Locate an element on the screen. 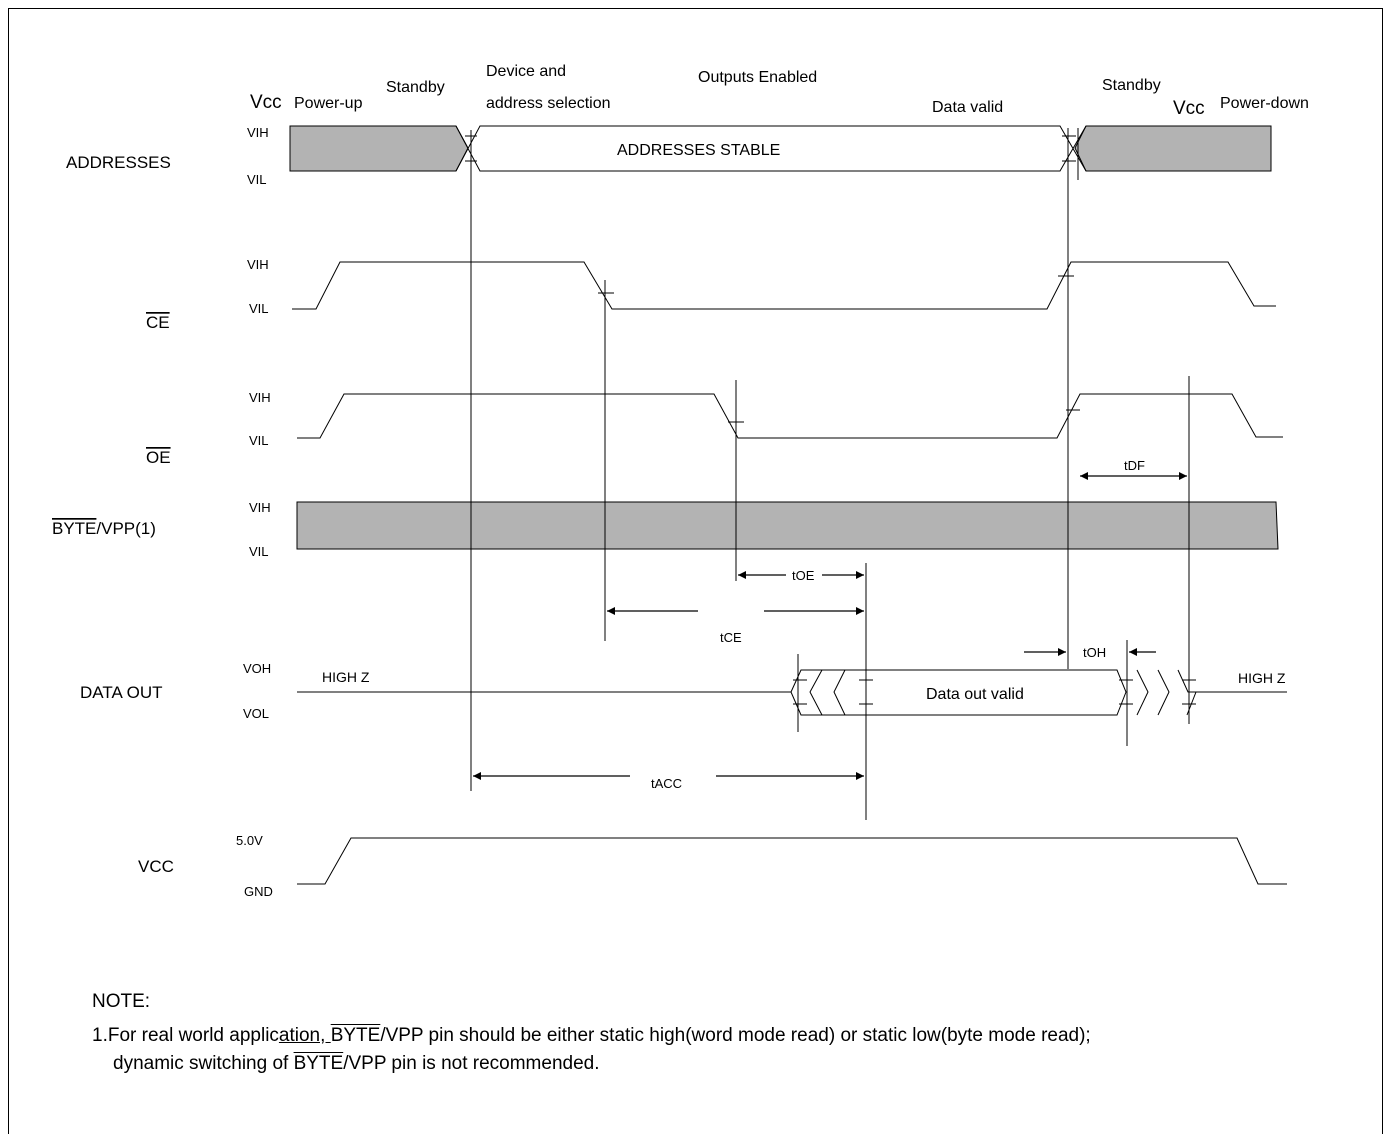  signal-vcc: VCC is located at coordinates (156, 866).